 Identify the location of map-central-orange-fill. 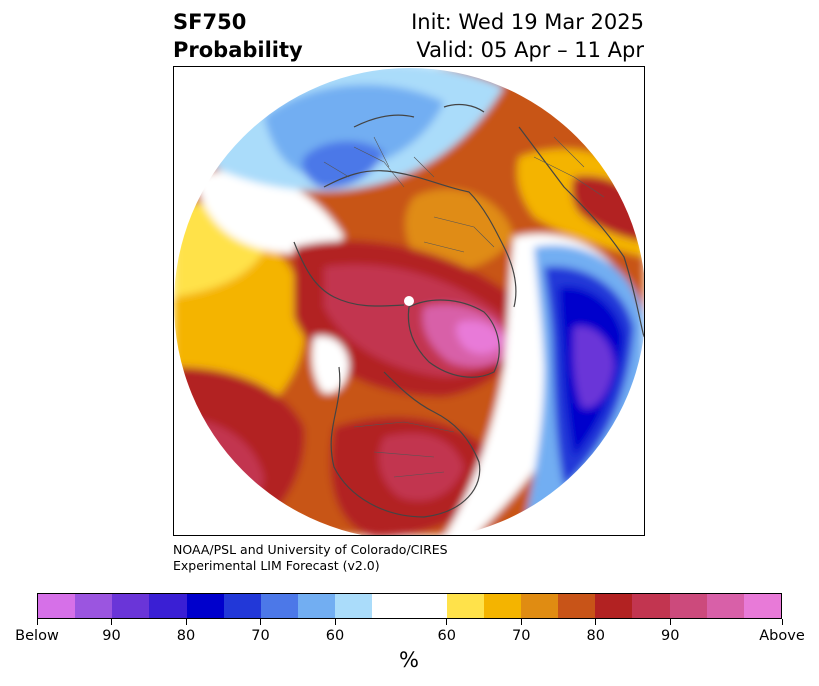
(459, 230).